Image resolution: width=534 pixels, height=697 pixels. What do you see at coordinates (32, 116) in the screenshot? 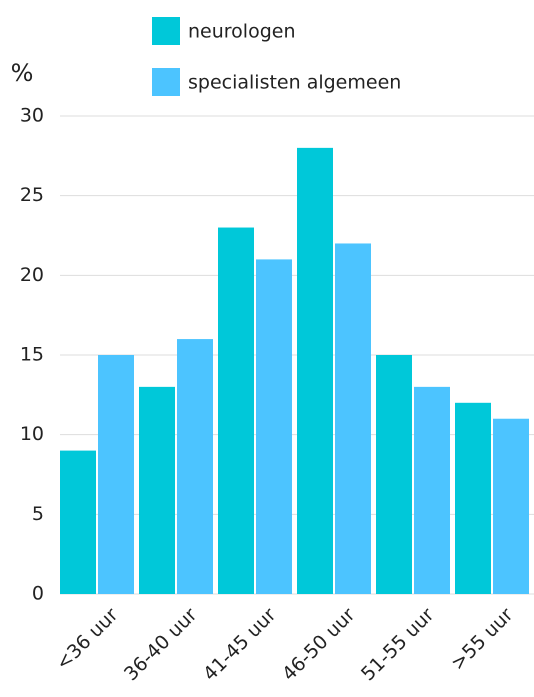
I see `y-tick-label: 30` at bounding box center [32, 116].